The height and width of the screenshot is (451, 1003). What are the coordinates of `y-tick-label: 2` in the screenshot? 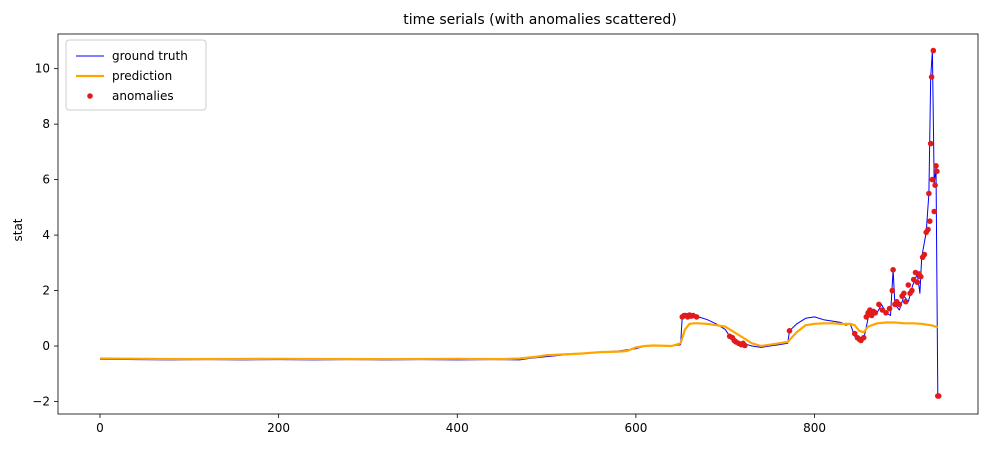 It's located at (46, 291).